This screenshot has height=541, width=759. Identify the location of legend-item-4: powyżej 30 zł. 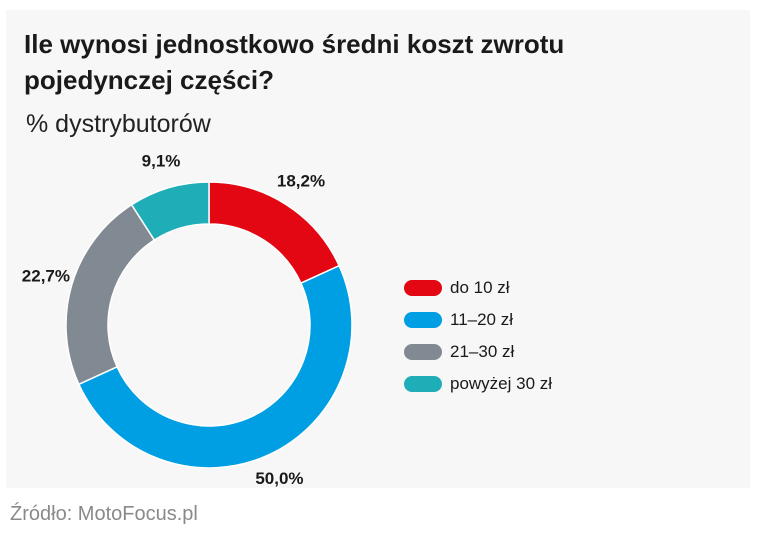
(478, 384).